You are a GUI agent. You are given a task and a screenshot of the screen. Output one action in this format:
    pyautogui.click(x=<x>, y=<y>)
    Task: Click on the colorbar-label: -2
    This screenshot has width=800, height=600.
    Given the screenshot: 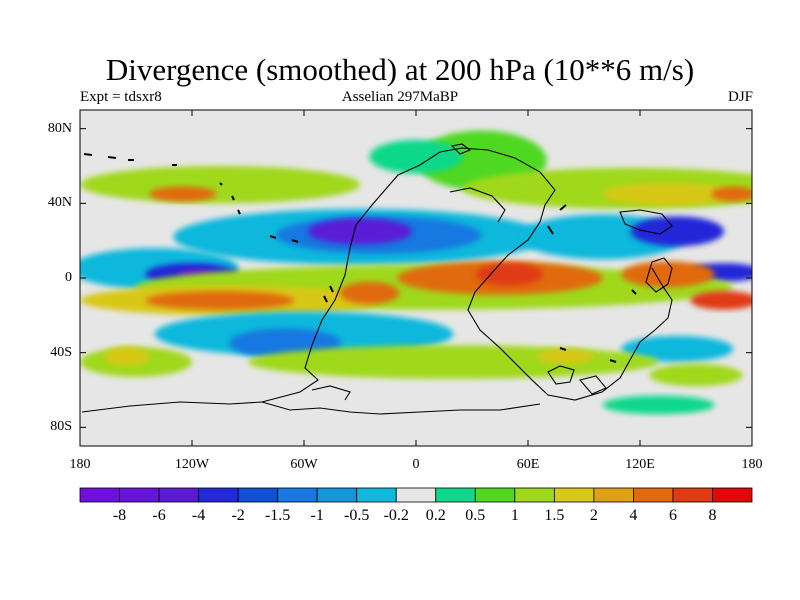 What is the action you would take?
    pyautogui.click(x=238, y=515)
    